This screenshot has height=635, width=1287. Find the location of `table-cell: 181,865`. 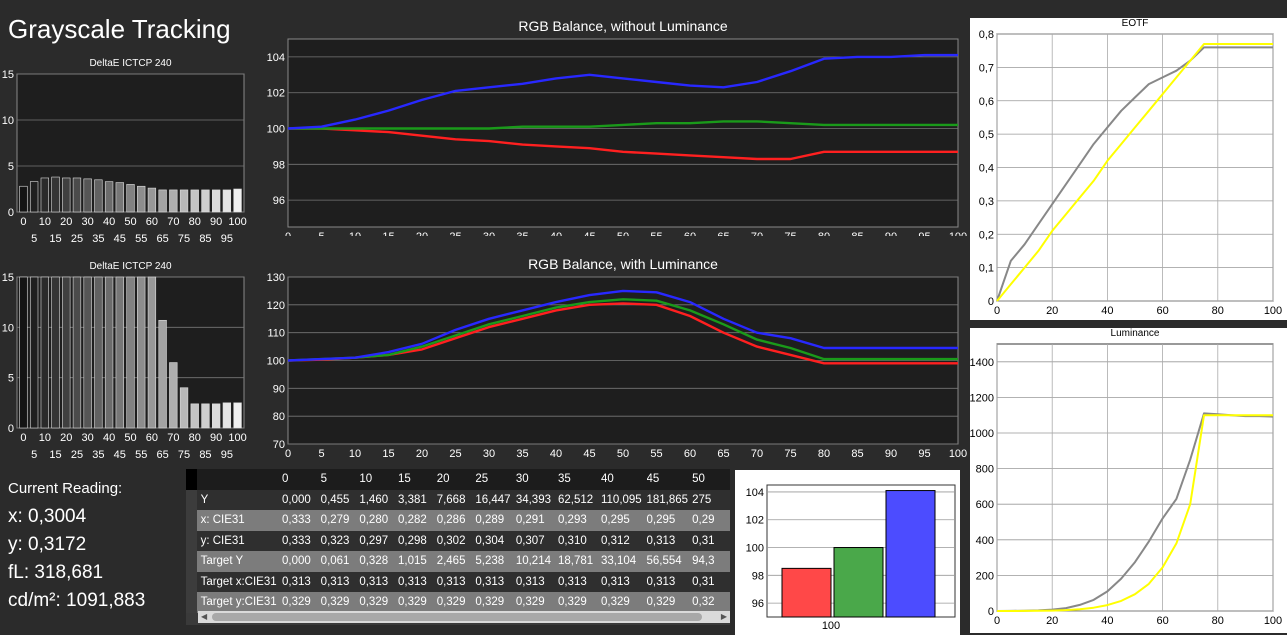

table-cell: 181,865 is located at coordinates (669, 499).